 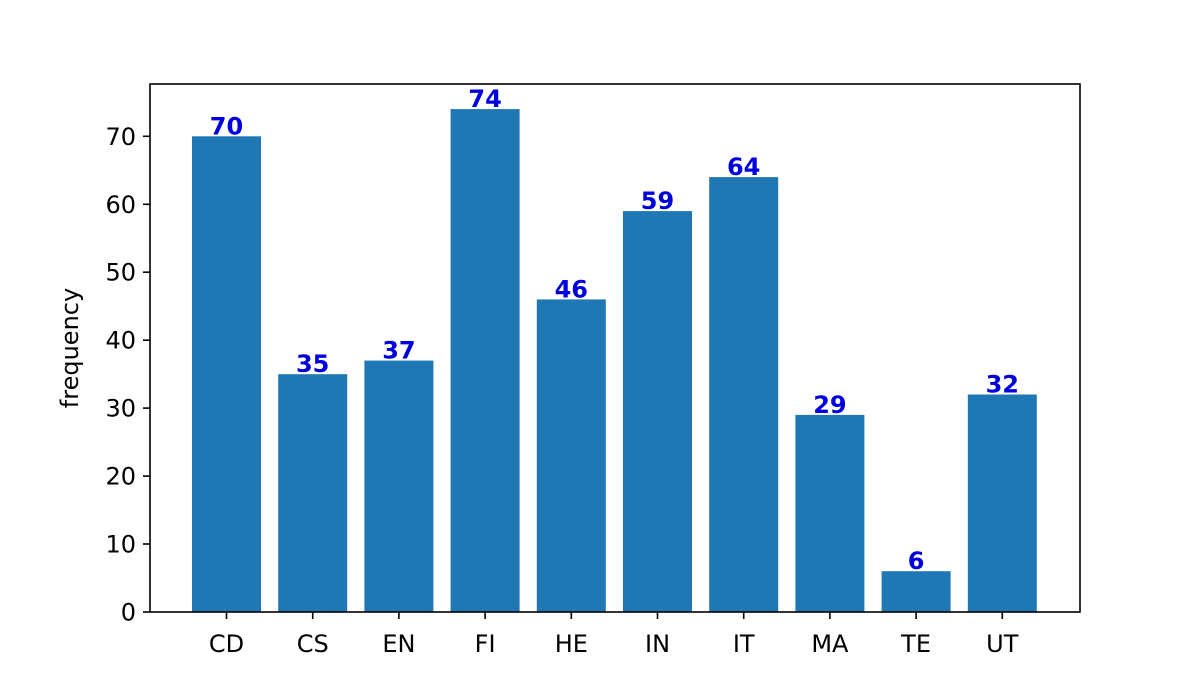 I want to click on y-tick-label-40: 40, so click(x=120, y=341).